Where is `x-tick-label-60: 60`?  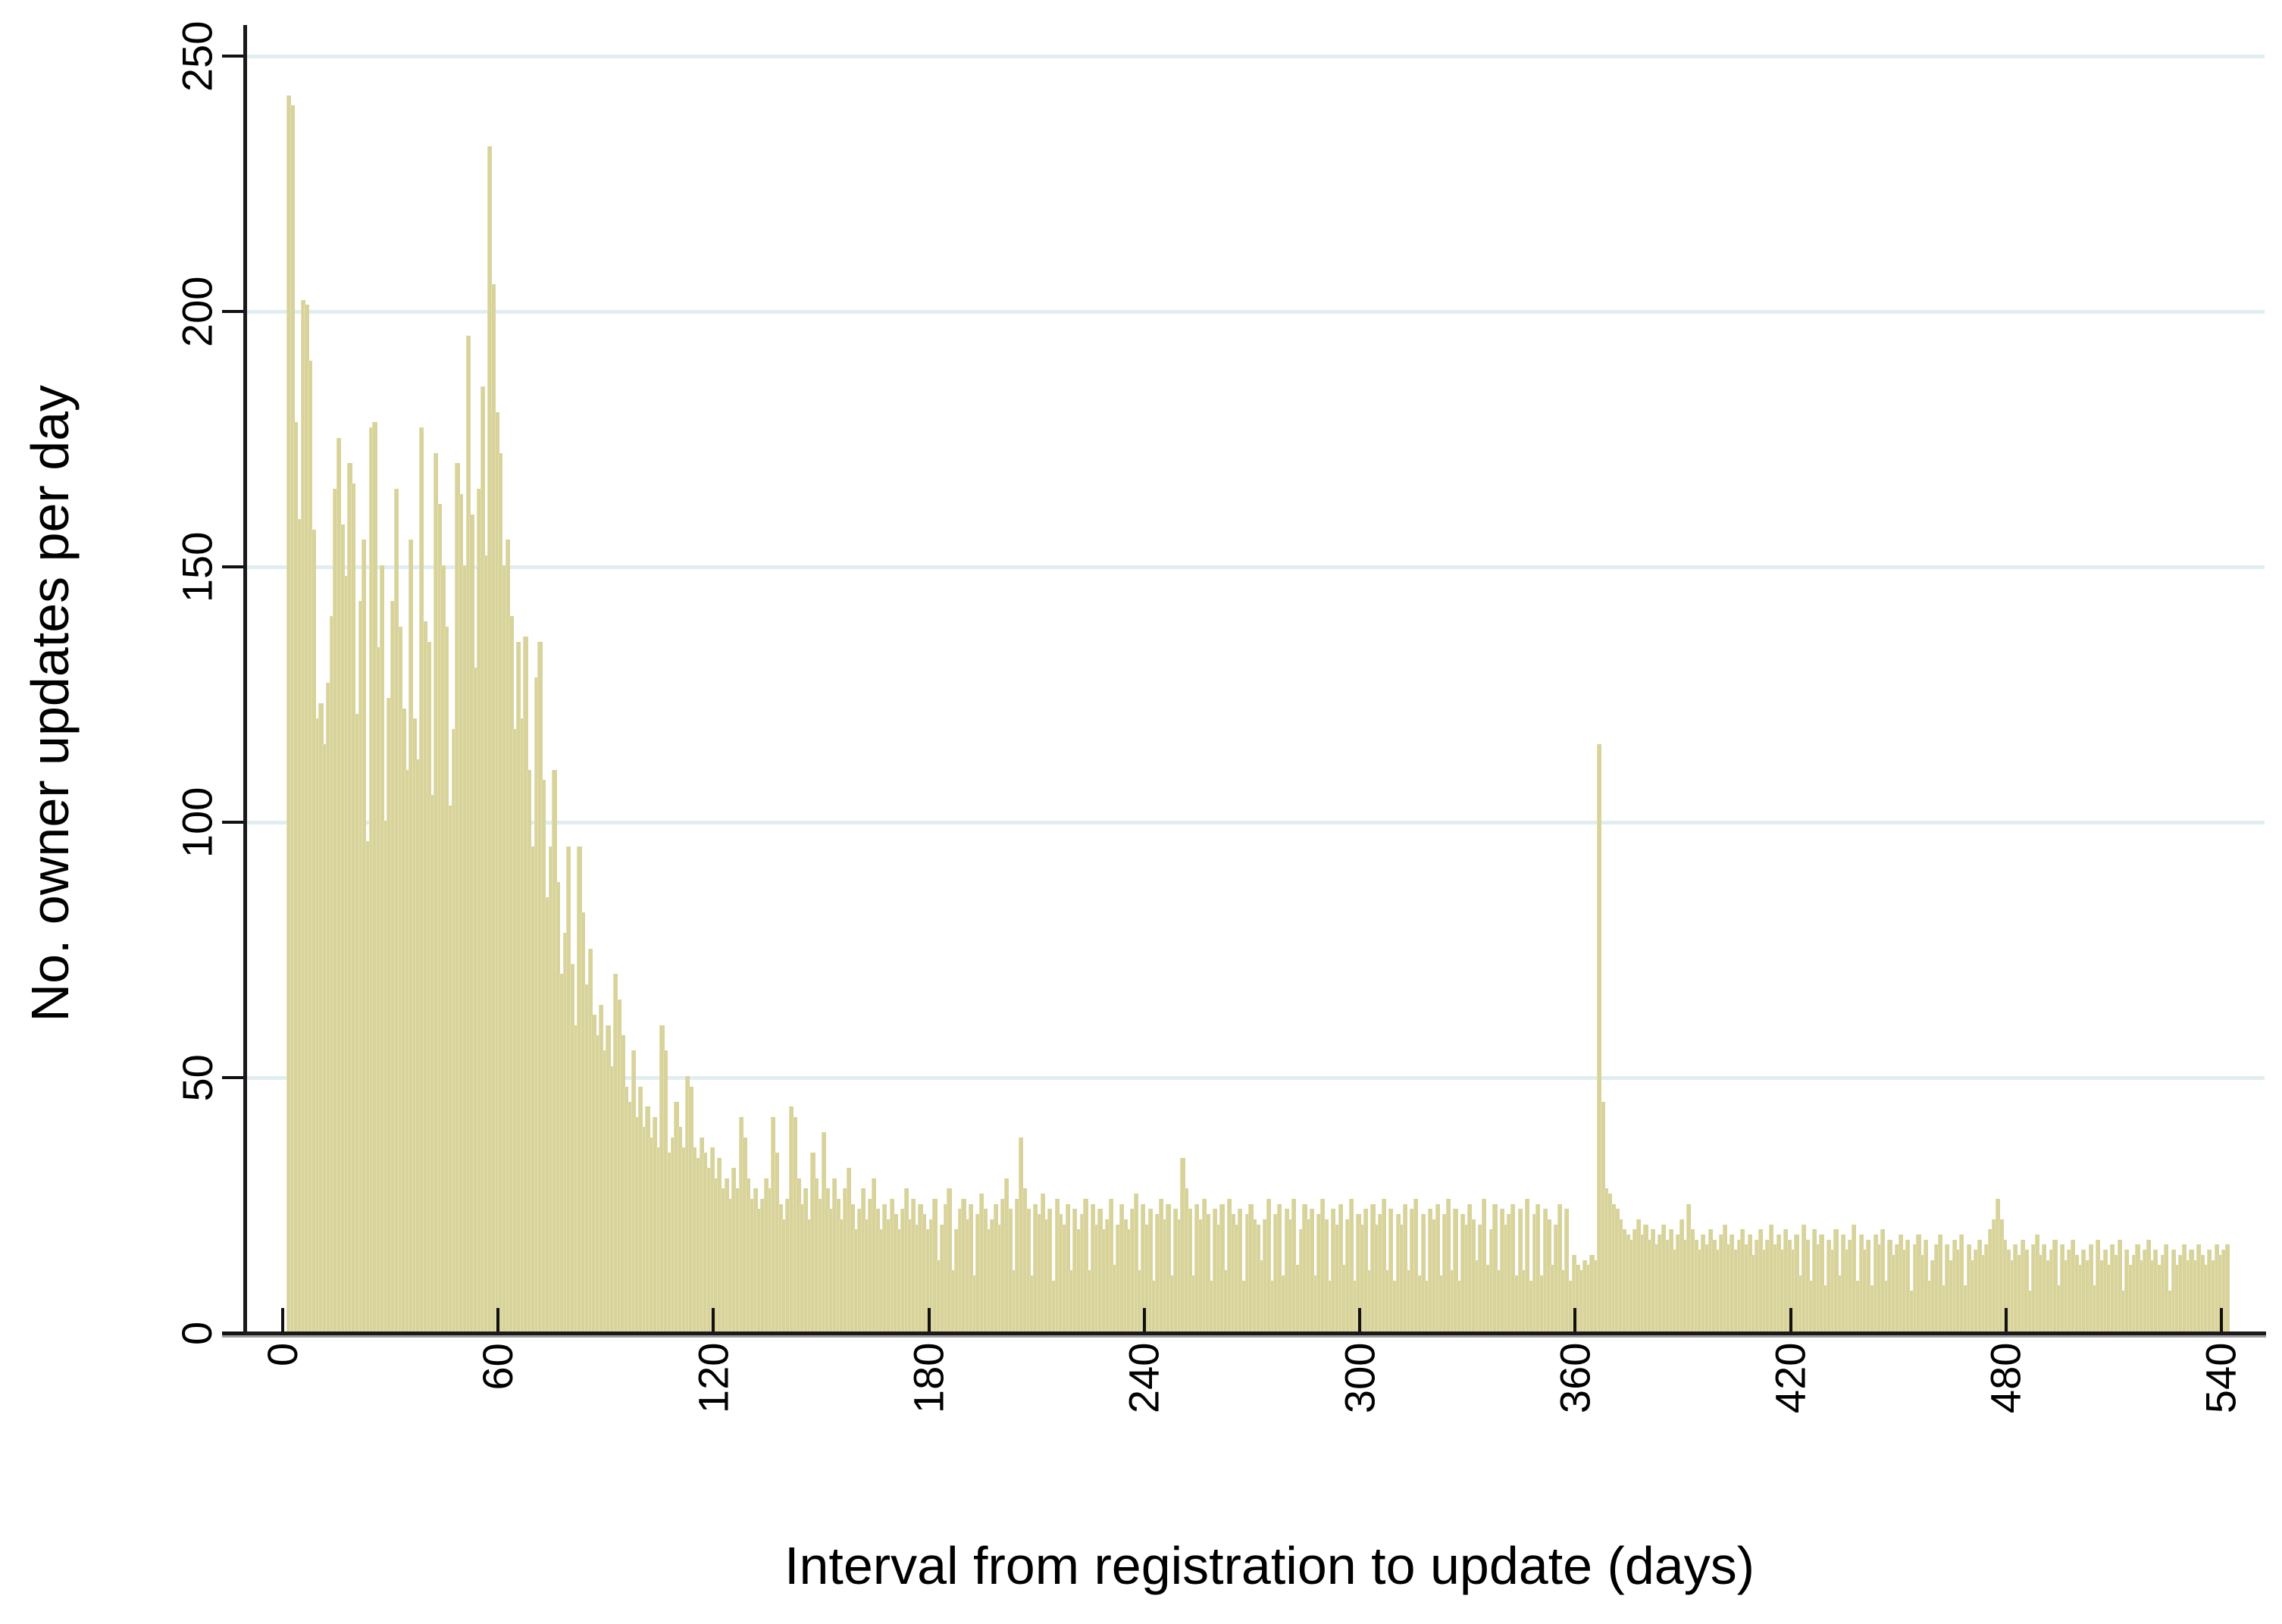 x-tick-label-60: 60 is located at coordinates (498, 1366).